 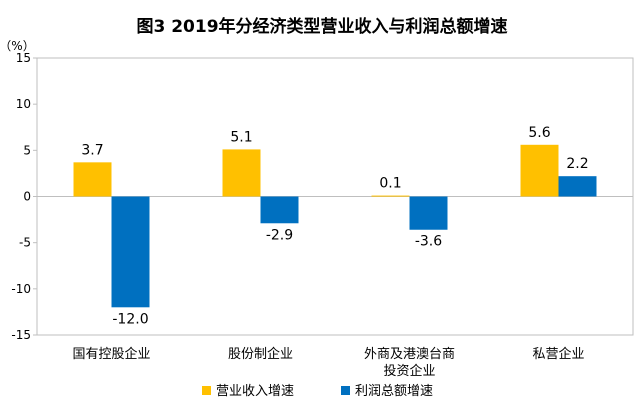 What do you see at coordinates (409, 354) in the screenshot?
I see `x-axis-category-label: 外商及港澳台商` at bounding box center [409, 354].